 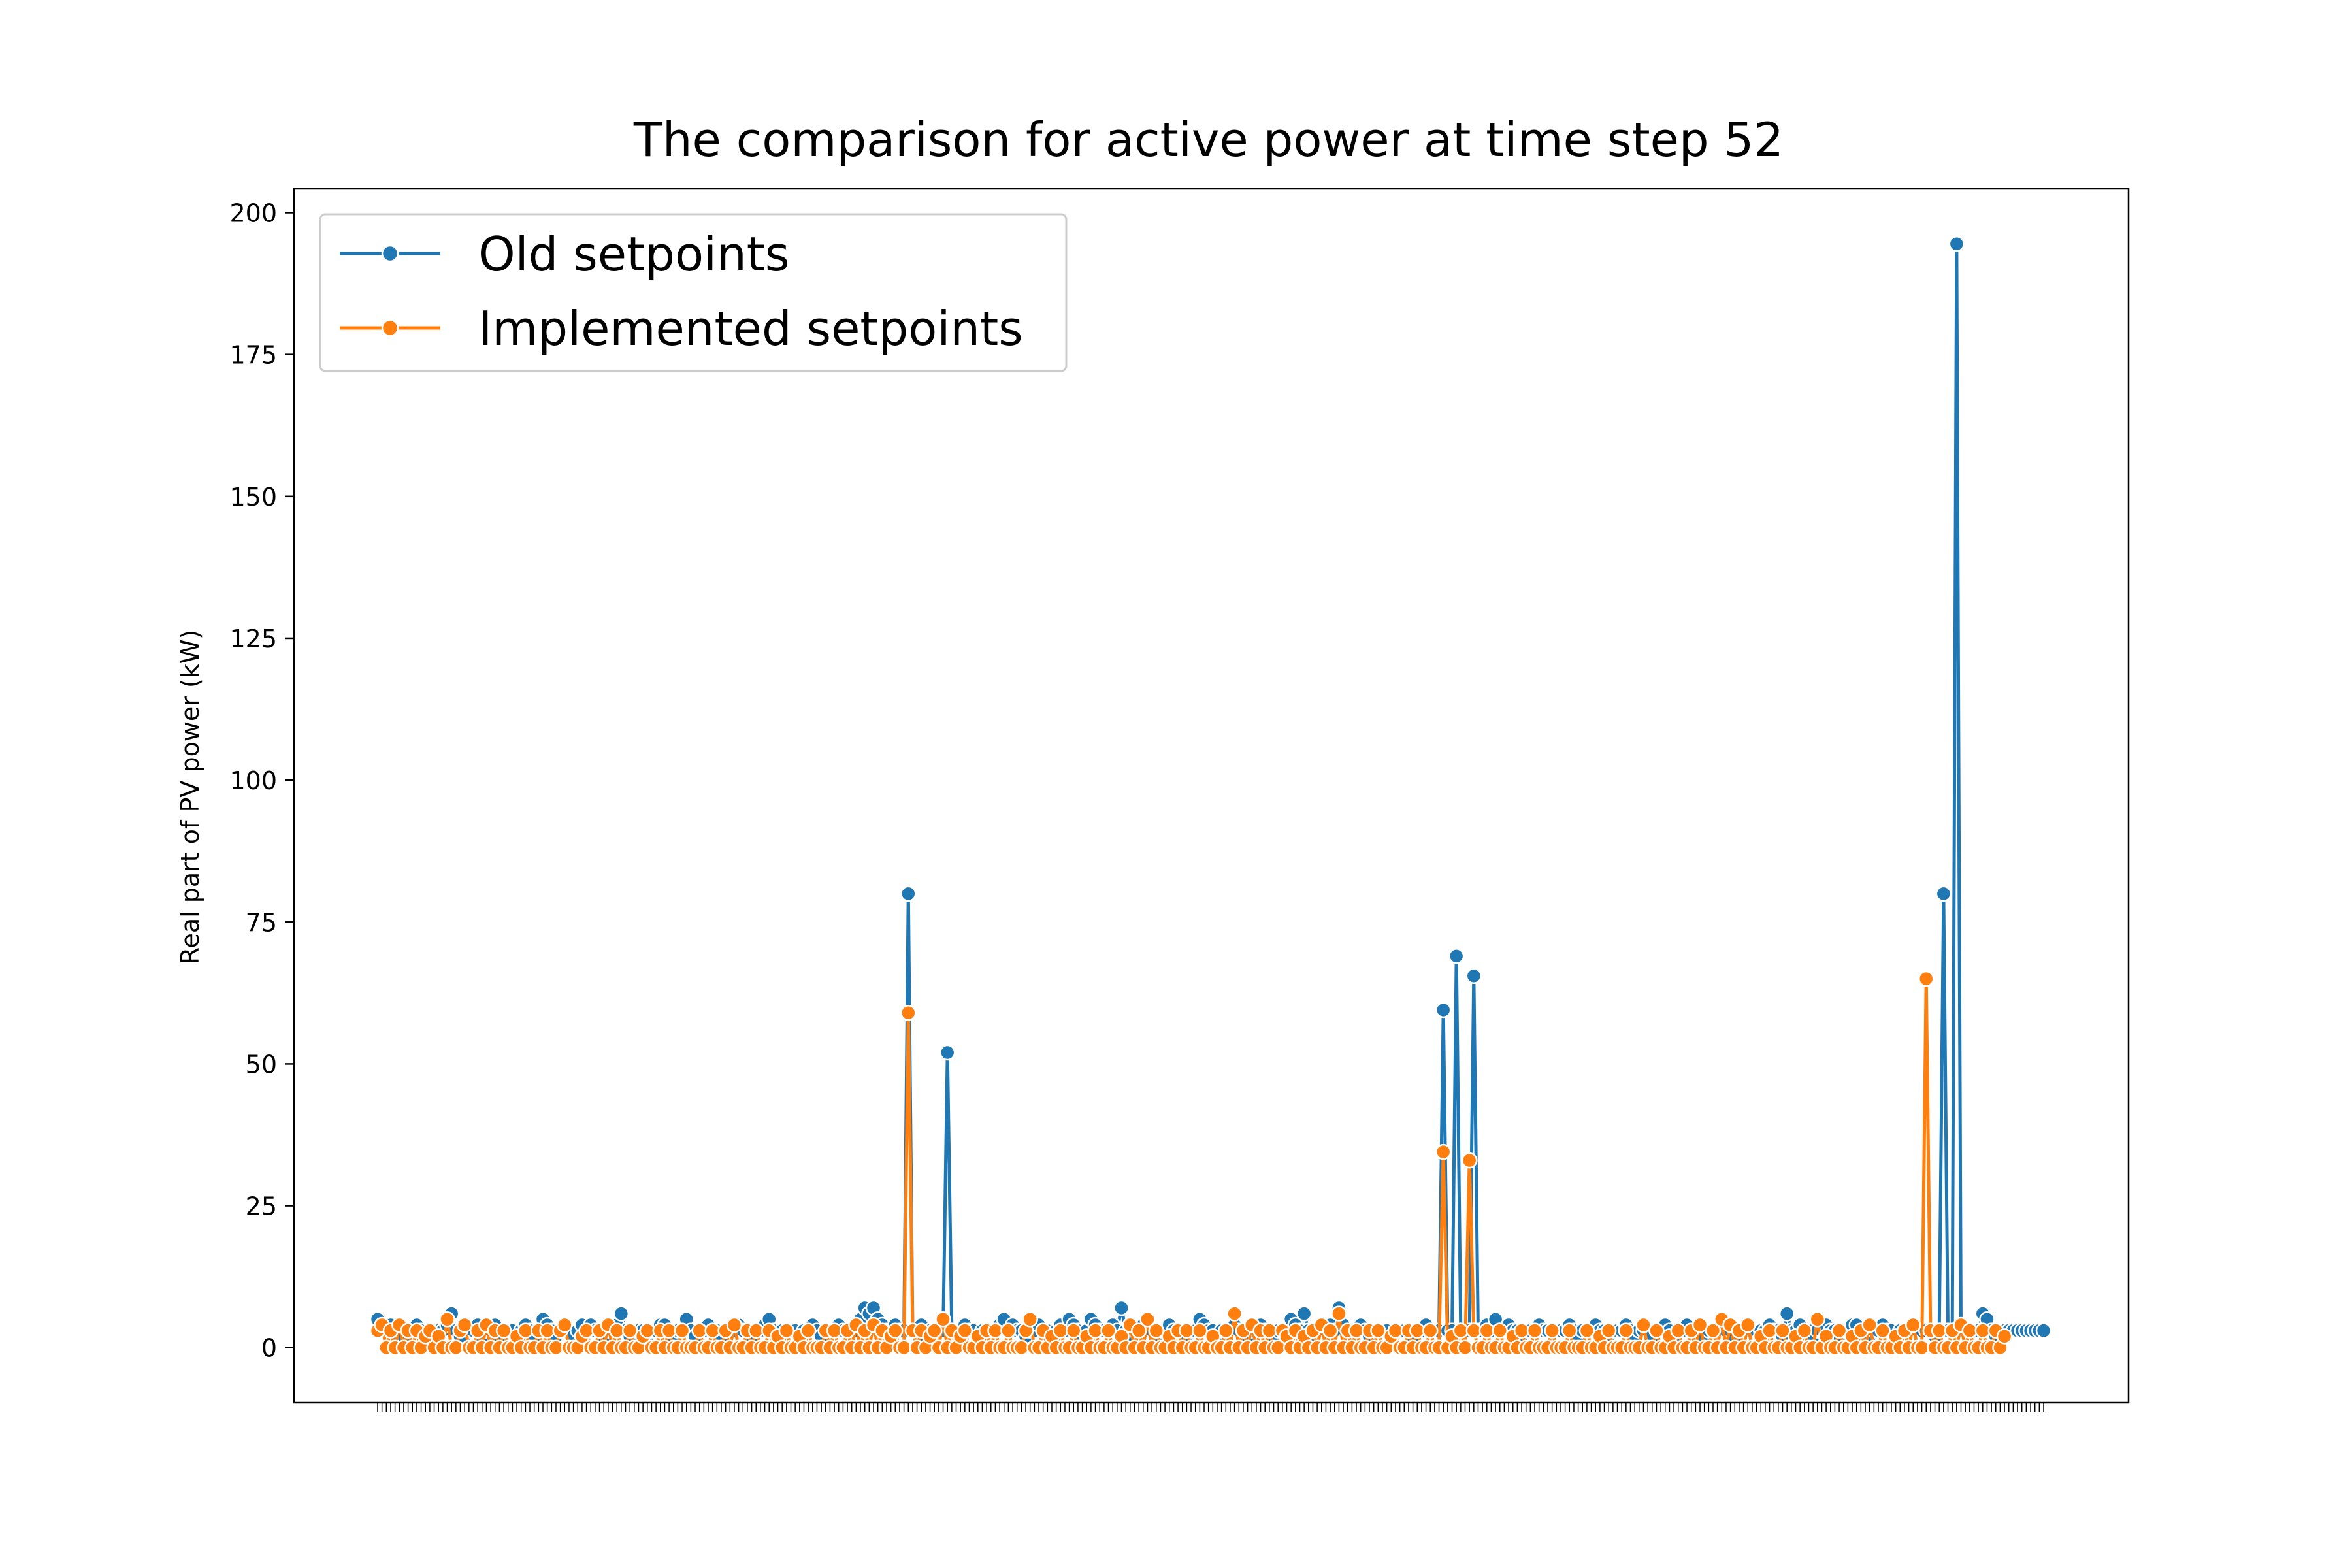 I want to click on legend-item-old: Old setpoints, so click(x=564, y=254).